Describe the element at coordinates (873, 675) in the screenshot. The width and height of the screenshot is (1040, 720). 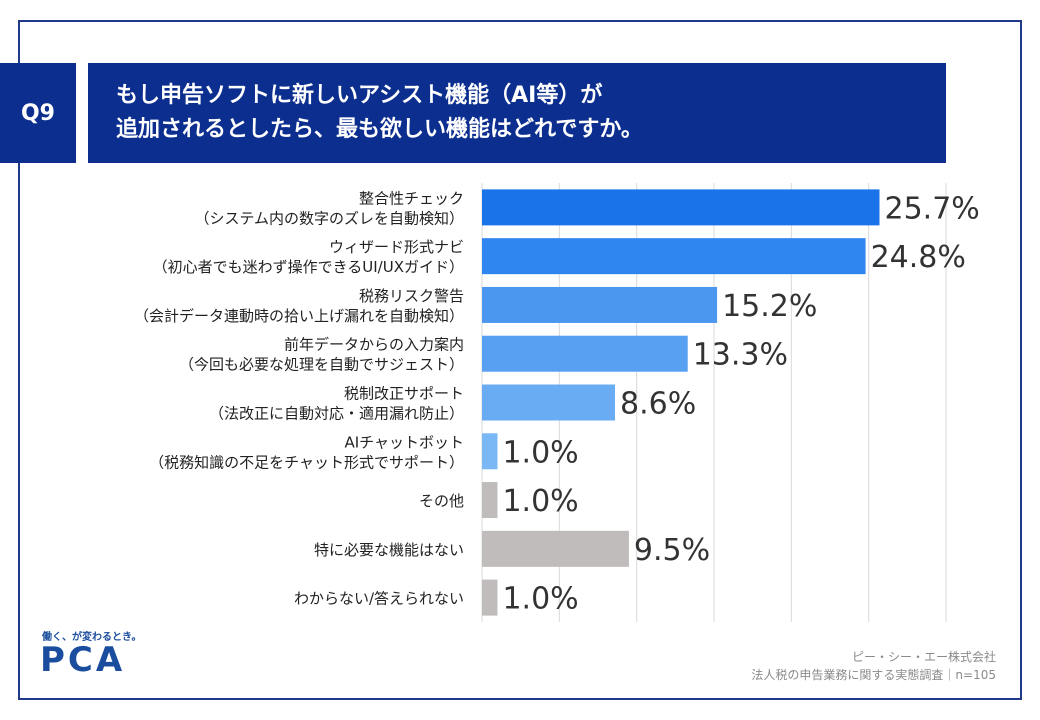
I see `source-survey: 法人税の申告業務に関する実態調査｜n=105` at that location.